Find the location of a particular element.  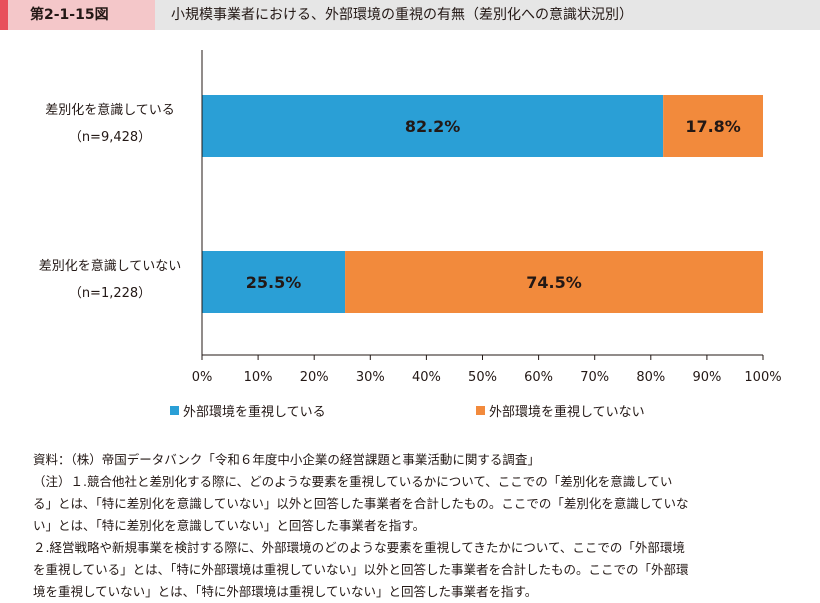

x-tick-label-5: 50% is located at coordinates (482, 377).